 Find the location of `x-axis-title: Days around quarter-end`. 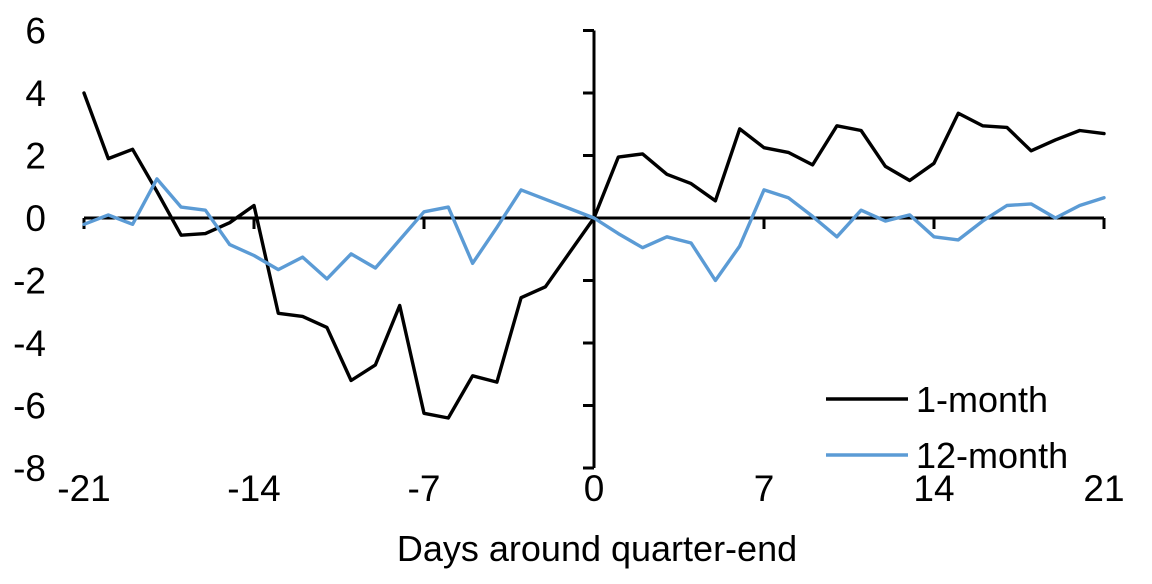

x-axis-title: Days around quarter-end is located at coordinates (597, 548).